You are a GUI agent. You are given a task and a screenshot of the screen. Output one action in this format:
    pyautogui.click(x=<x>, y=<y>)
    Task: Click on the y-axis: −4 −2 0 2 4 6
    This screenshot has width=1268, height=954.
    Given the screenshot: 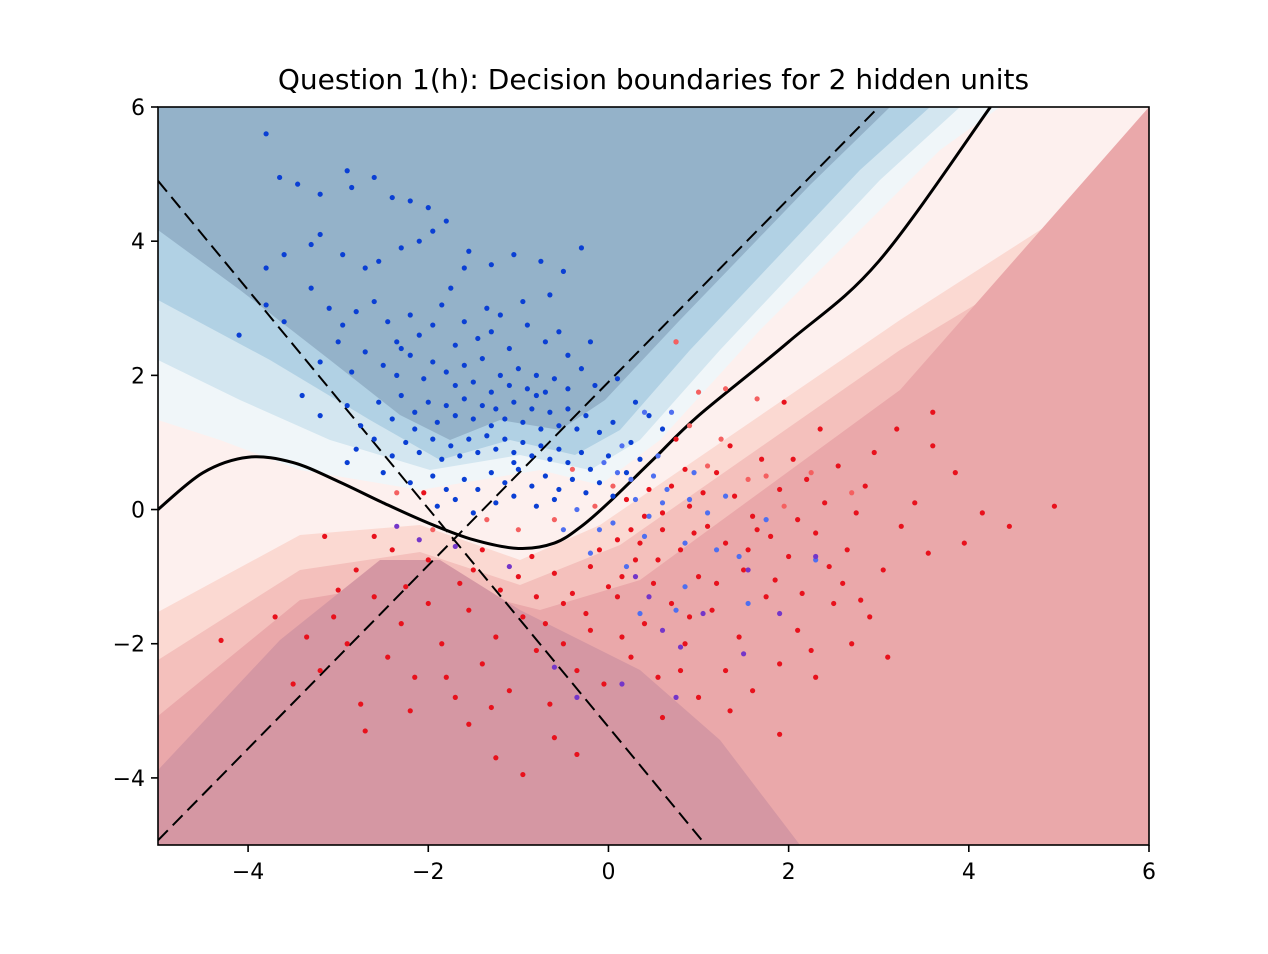 What is the action you would take?
    pyautogui.click(x=135, y=444)
    